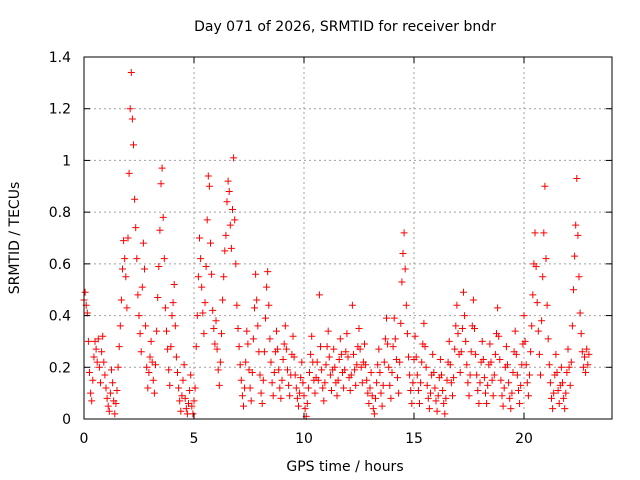  What do you see at coordinates (194, 439) in the screenshot?
I see `x-tick-label: 5` at bounding box center [194, 439].